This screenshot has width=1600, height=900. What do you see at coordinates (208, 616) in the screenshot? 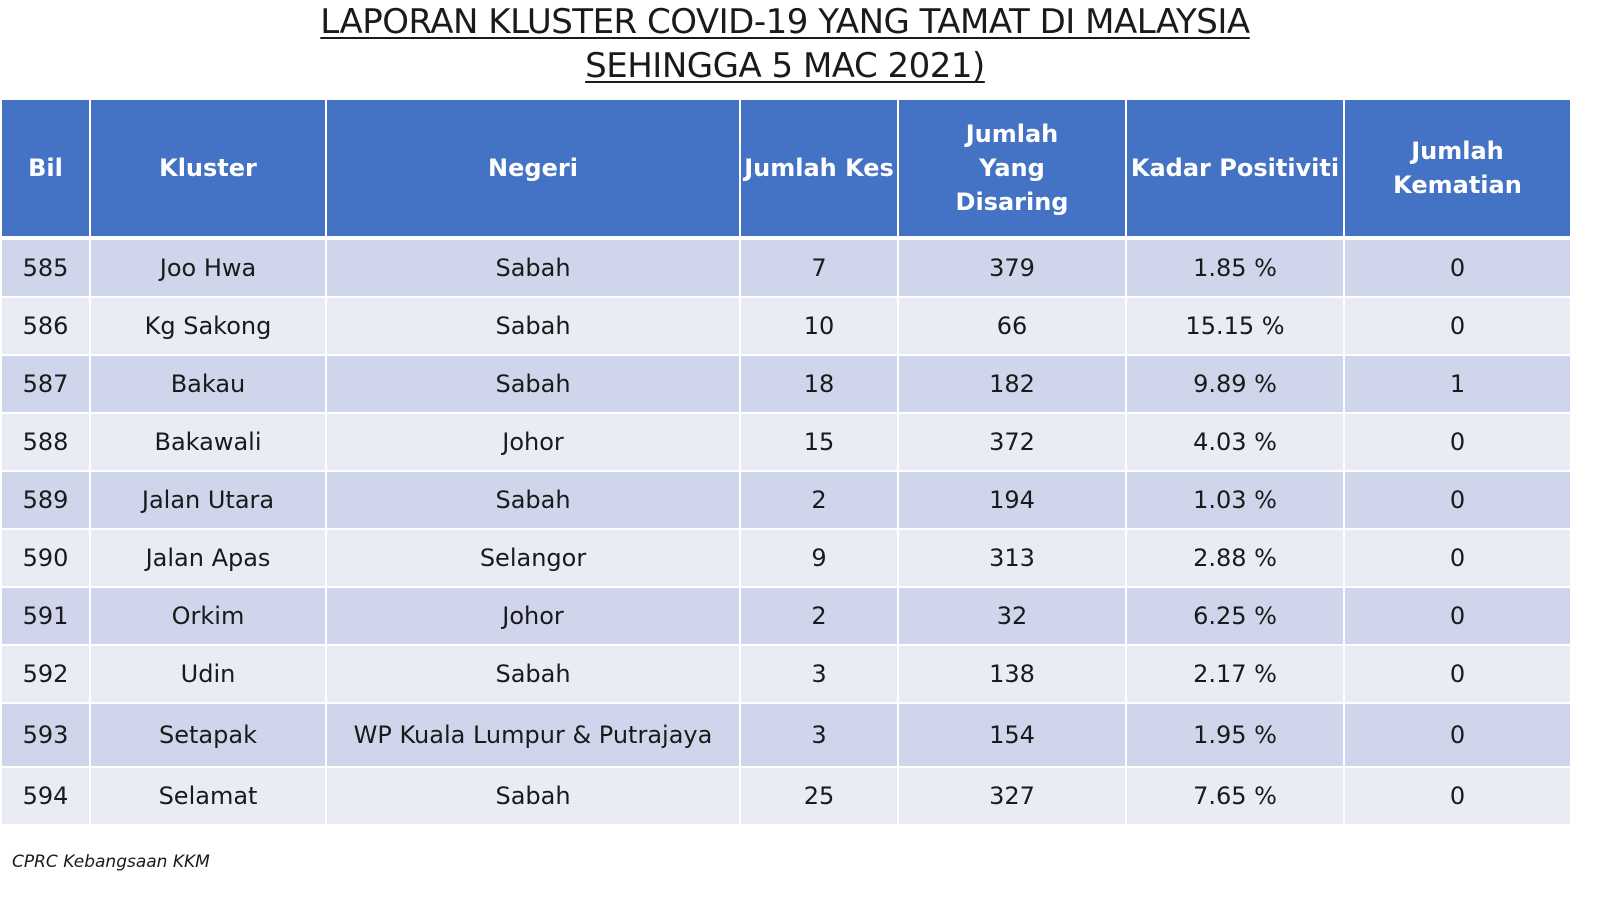
I see `cell-kluster: Orkim` at bounding box center [208, 616].